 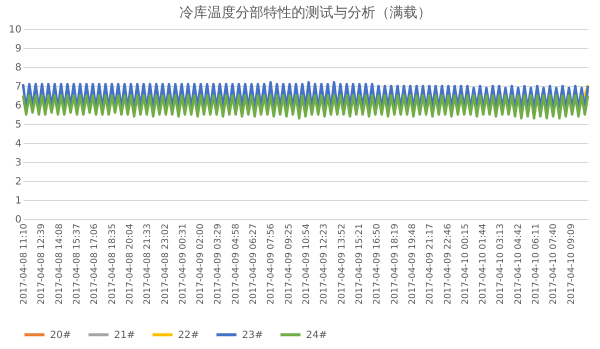 I want to click on x-tick-label: 2017-04-09 22:46, so click(x=448, y=264).